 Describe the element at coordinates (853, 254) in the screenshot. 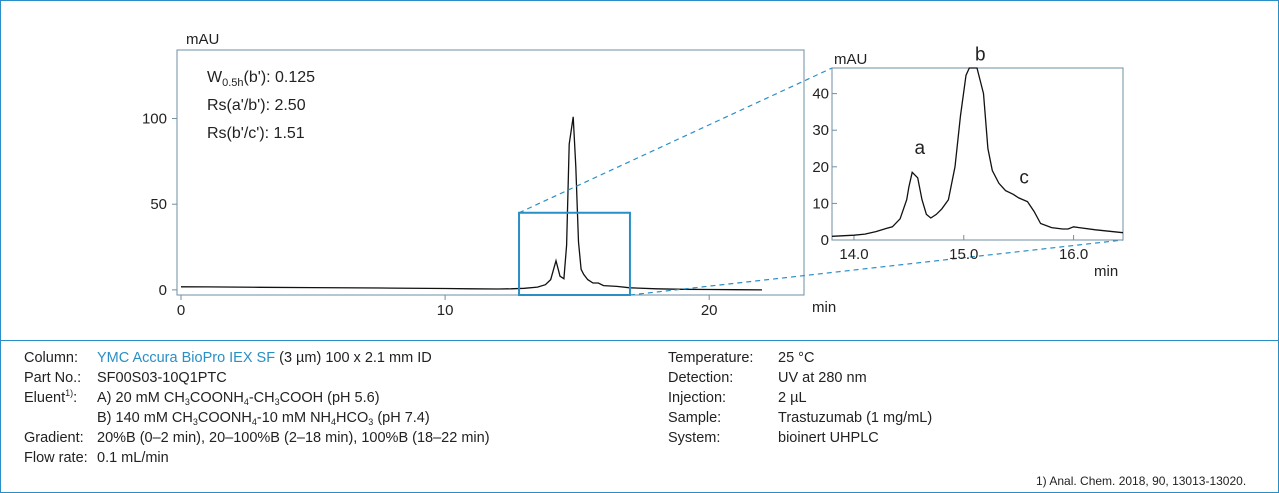

I see `inset-x-tick-label: 14.0` at that location.